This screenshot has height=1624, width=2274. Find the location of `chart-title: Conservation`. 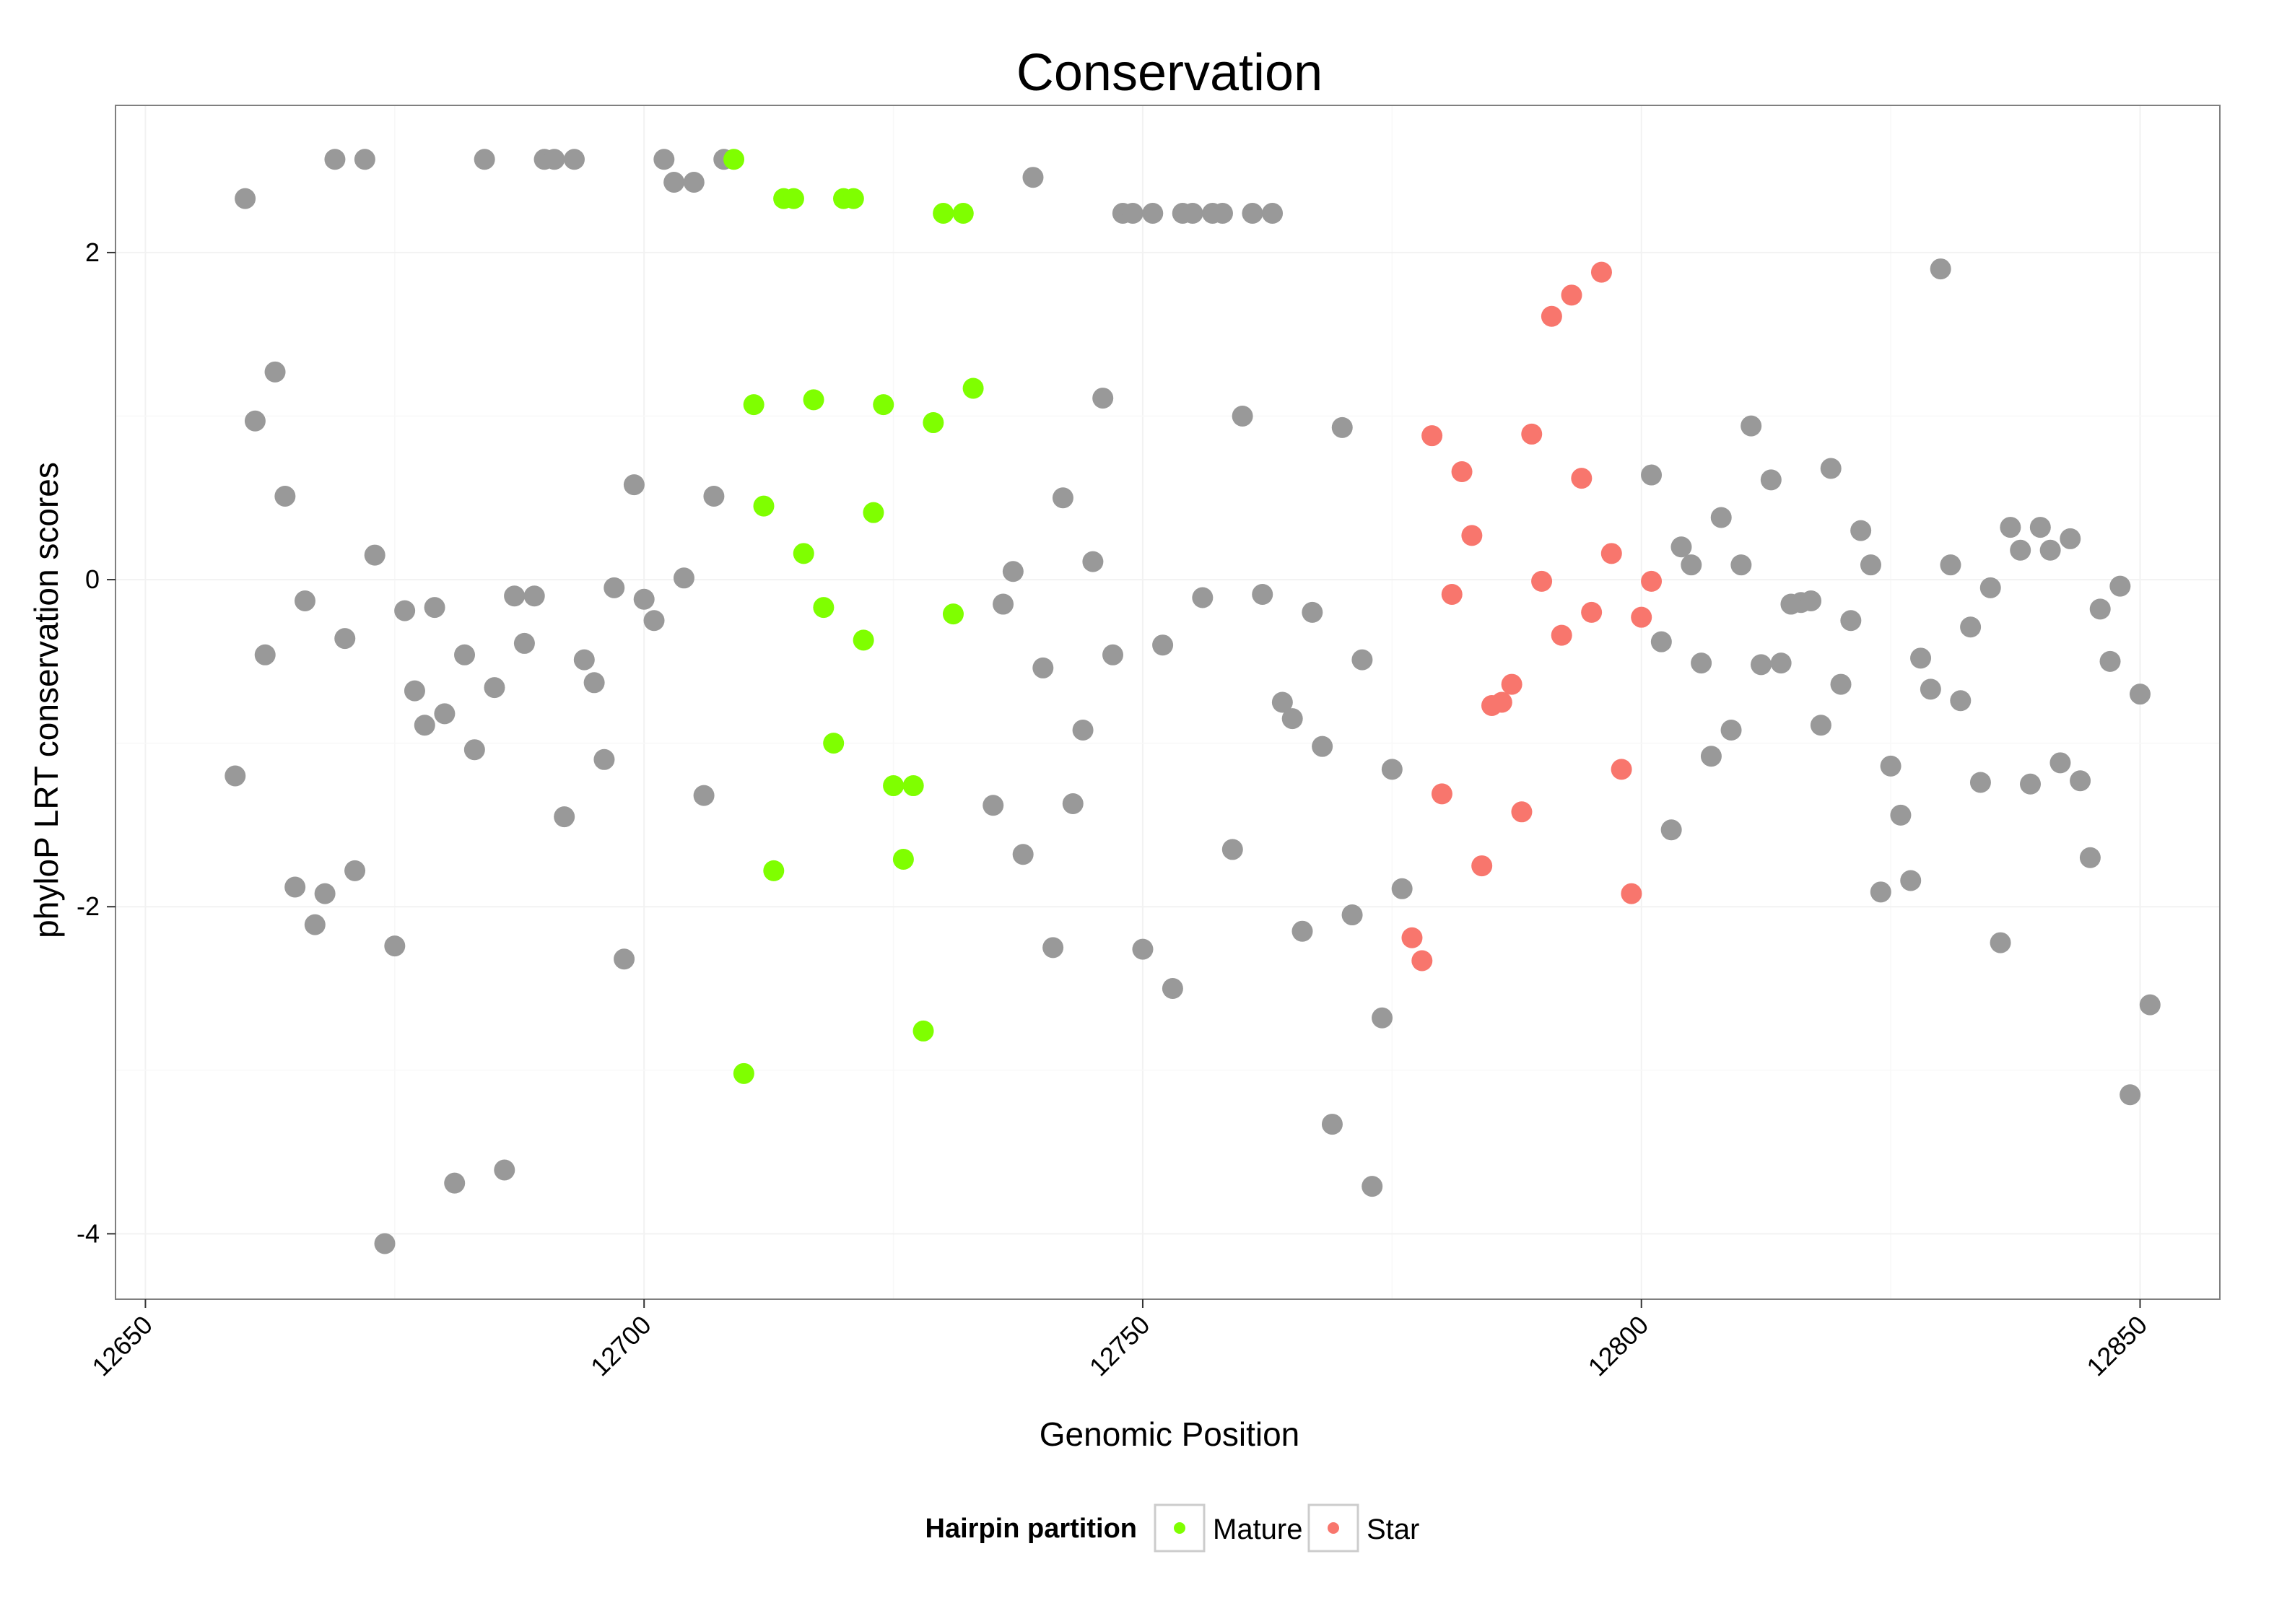

chart-title: Conservation is located at coordinates (1170, 73).